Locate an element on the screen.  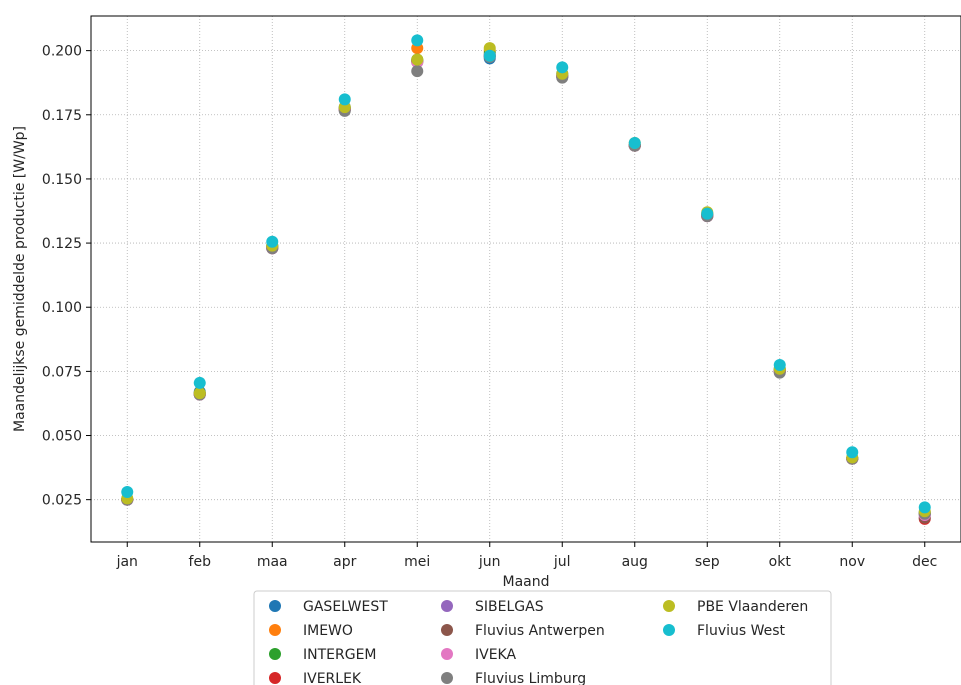
y-tick-label: 0.075 is located at coordinates (62, 372).